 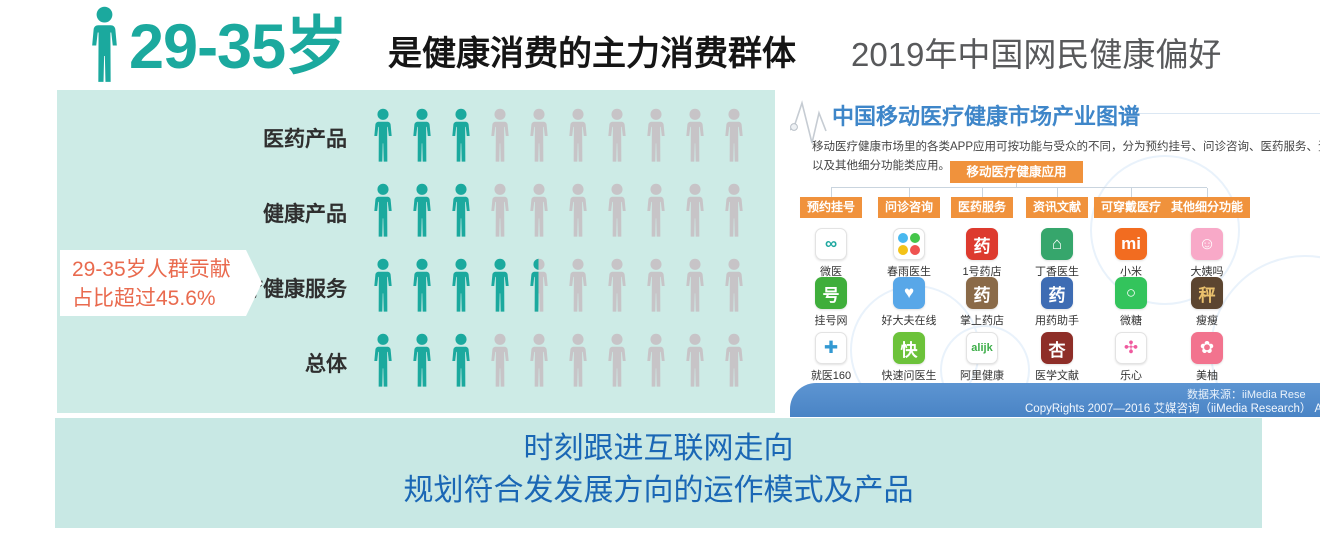 I want to click on industry-column: 医药服务药 1号药店药掌上药店 alijk 阿里健康, so click(x=982, y=290).